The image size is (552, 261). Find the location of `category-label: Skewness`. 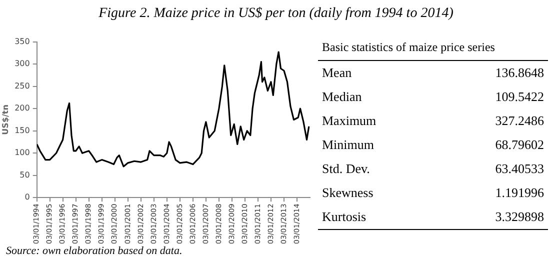

category-label: Skewness is located at coordinates (347, 193).